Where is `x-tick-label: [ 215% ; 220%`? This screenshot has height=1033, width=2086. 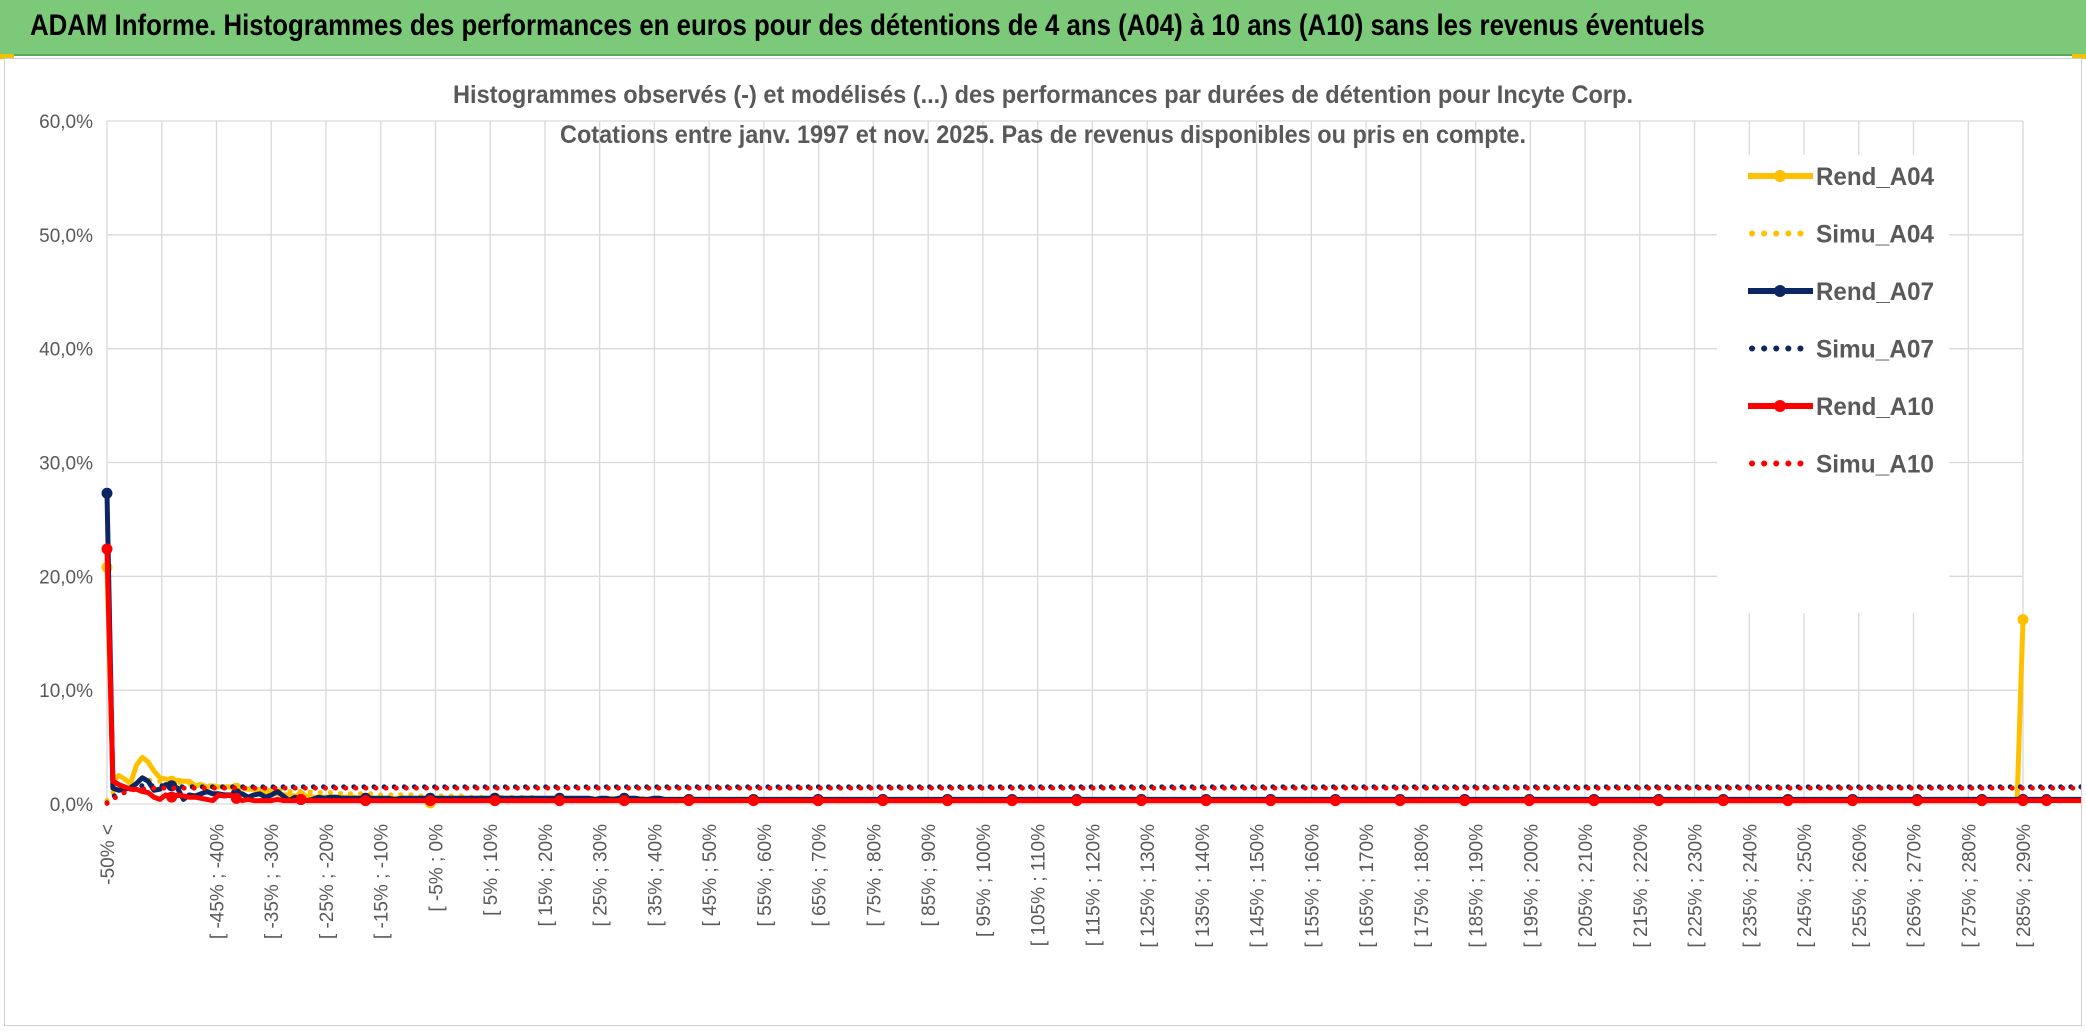 x-tick-label: [ 215% ; 220% is located at coordinates (1641, 886).